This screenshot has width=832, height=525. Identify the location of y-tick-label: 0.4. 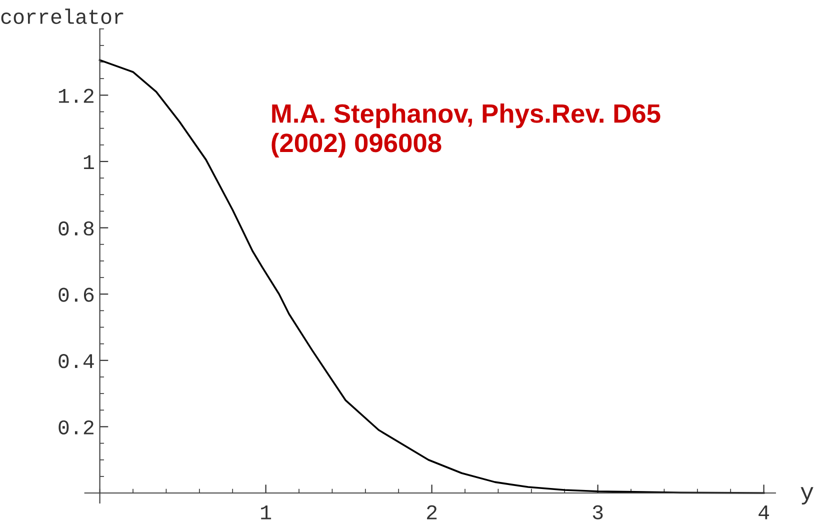
(76, 361).